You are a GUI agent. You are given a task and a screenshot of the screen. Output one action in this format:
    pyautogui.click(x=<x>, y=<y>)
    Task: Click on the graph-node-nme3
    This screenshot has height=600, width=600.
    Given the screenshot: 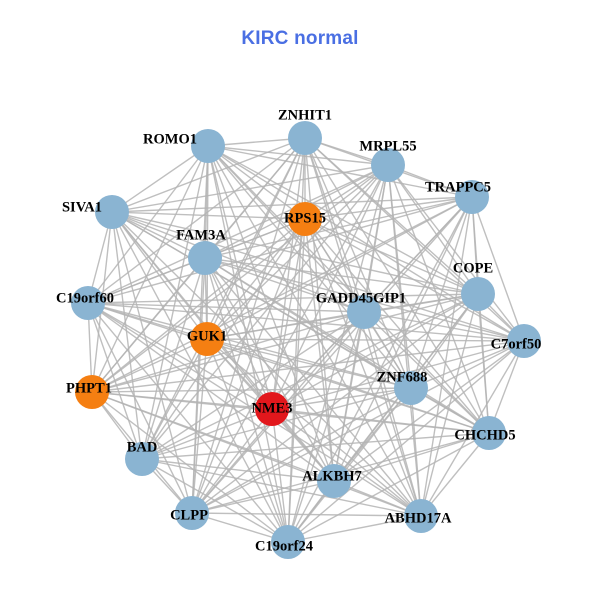 What is the action you would take?
    pyautogui.click(x=272, y=409)
    